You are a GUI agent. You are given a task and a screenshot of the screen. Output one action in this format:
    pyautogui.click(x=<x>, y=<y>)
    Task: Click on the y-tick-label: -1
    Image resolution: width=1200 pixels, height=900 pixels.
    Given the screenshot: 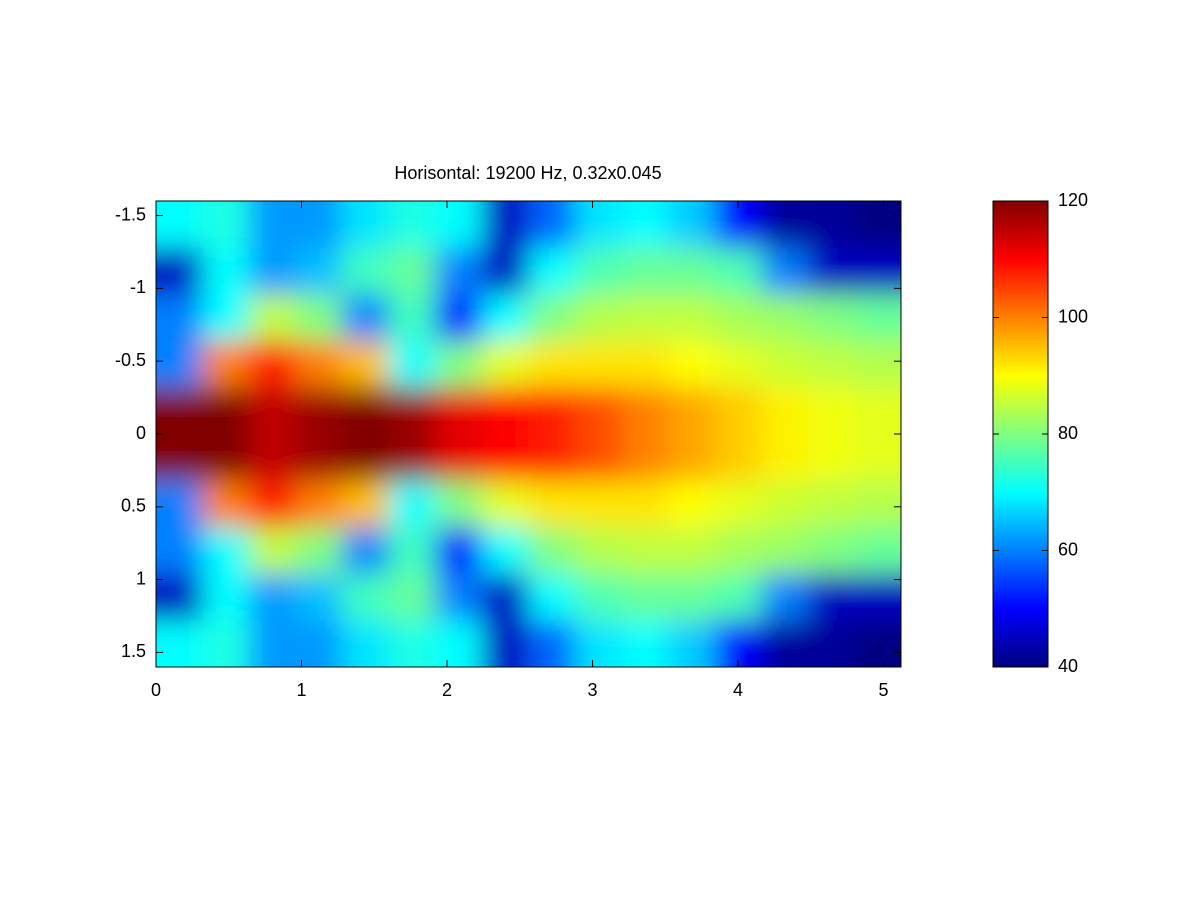 What is the action you would take?
    pyautogui.click(x=138, y=287)
    